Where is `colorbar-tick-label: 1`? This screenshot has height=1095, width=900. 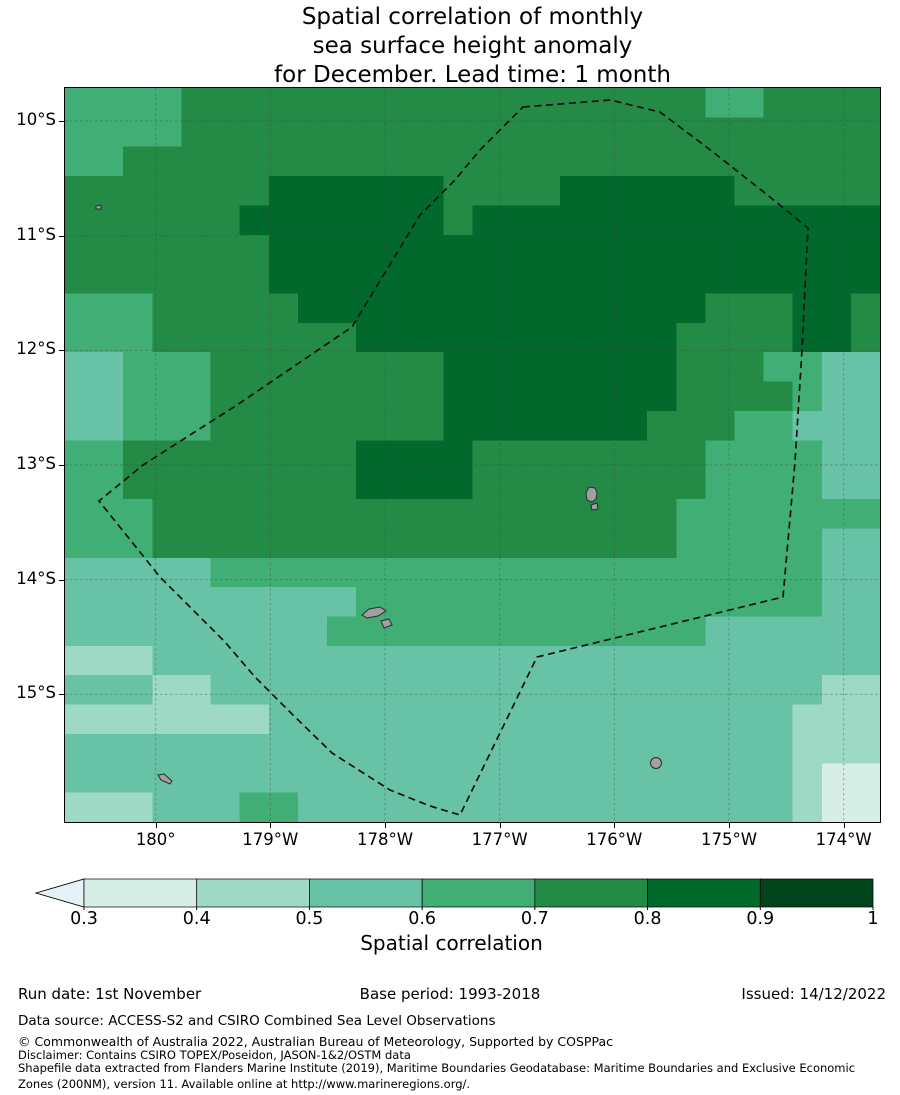
colorbar-tick-label: 1 is located at coordinates (873, 919).